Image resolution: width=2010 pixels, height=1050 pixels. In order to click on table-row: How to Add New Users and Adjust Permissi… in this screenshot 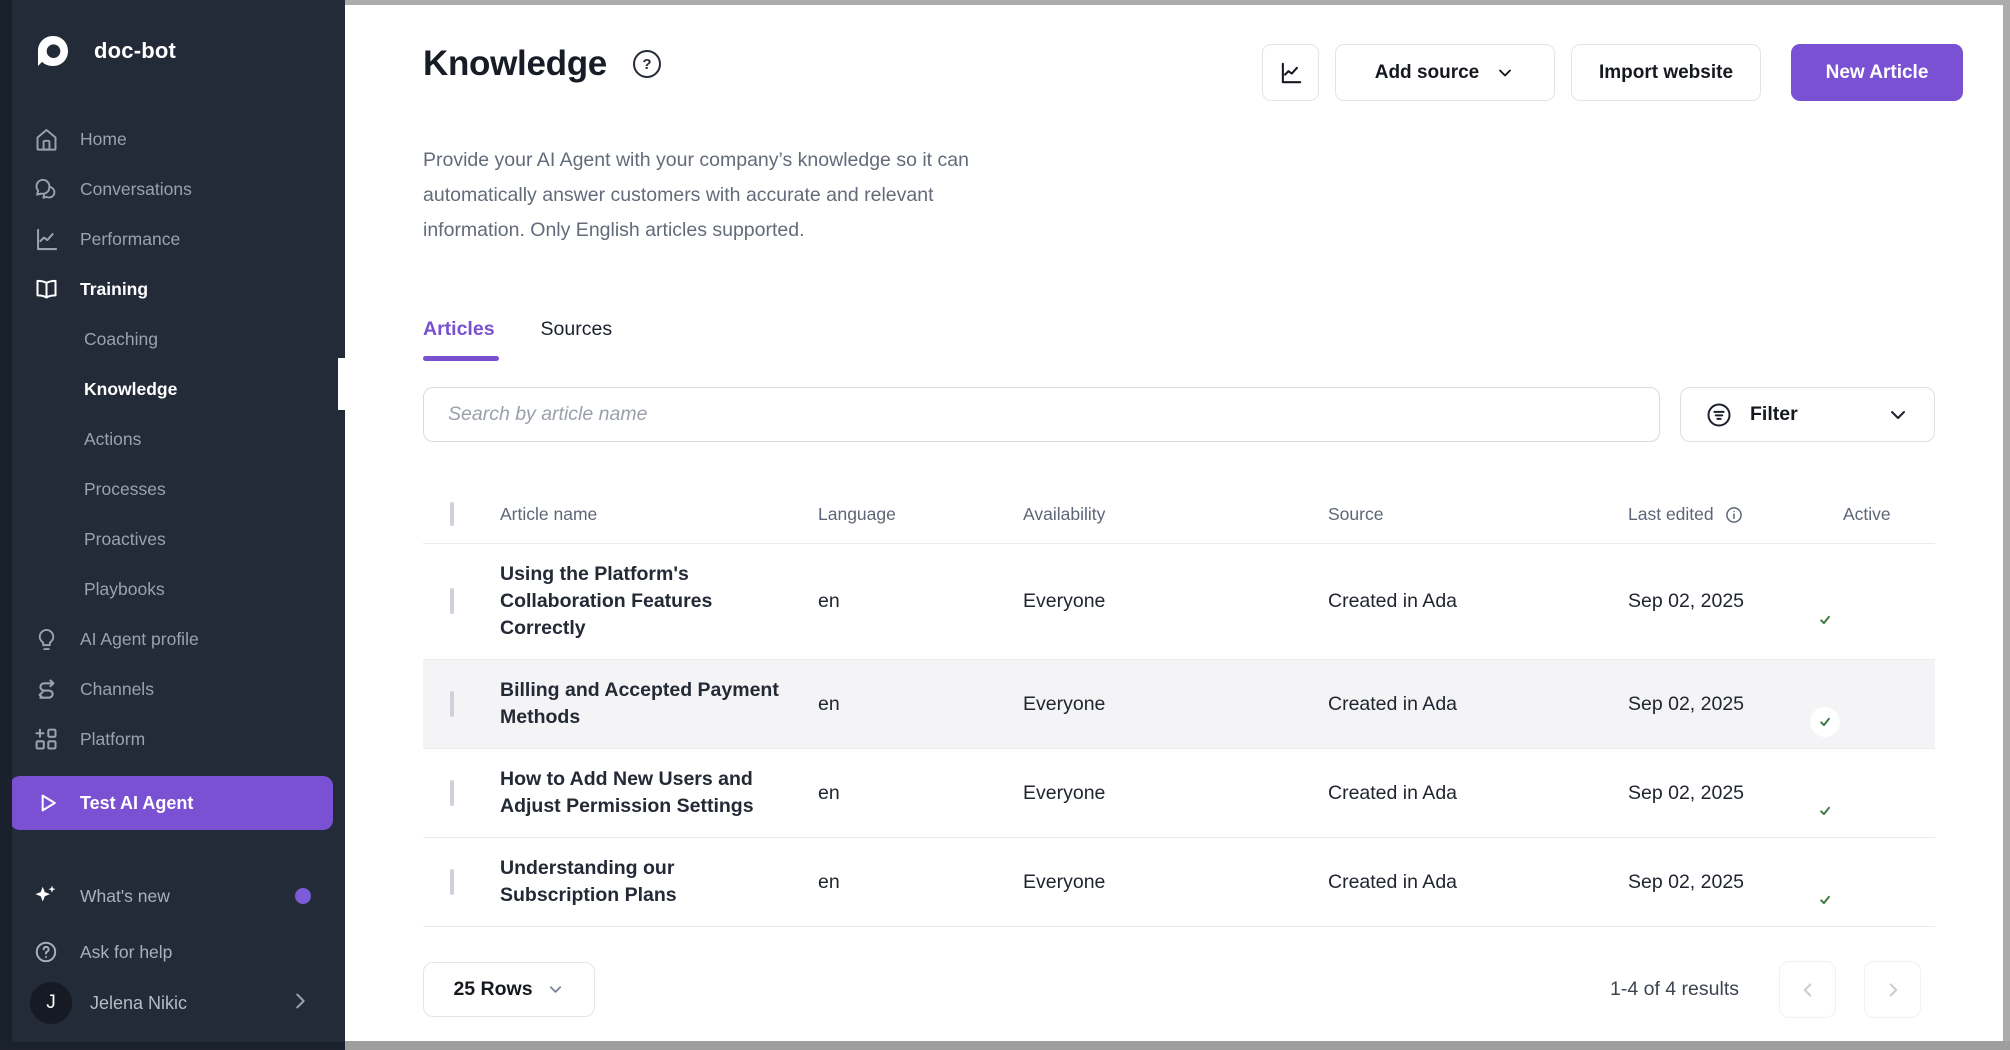, I will do `click(1179, 793)`.